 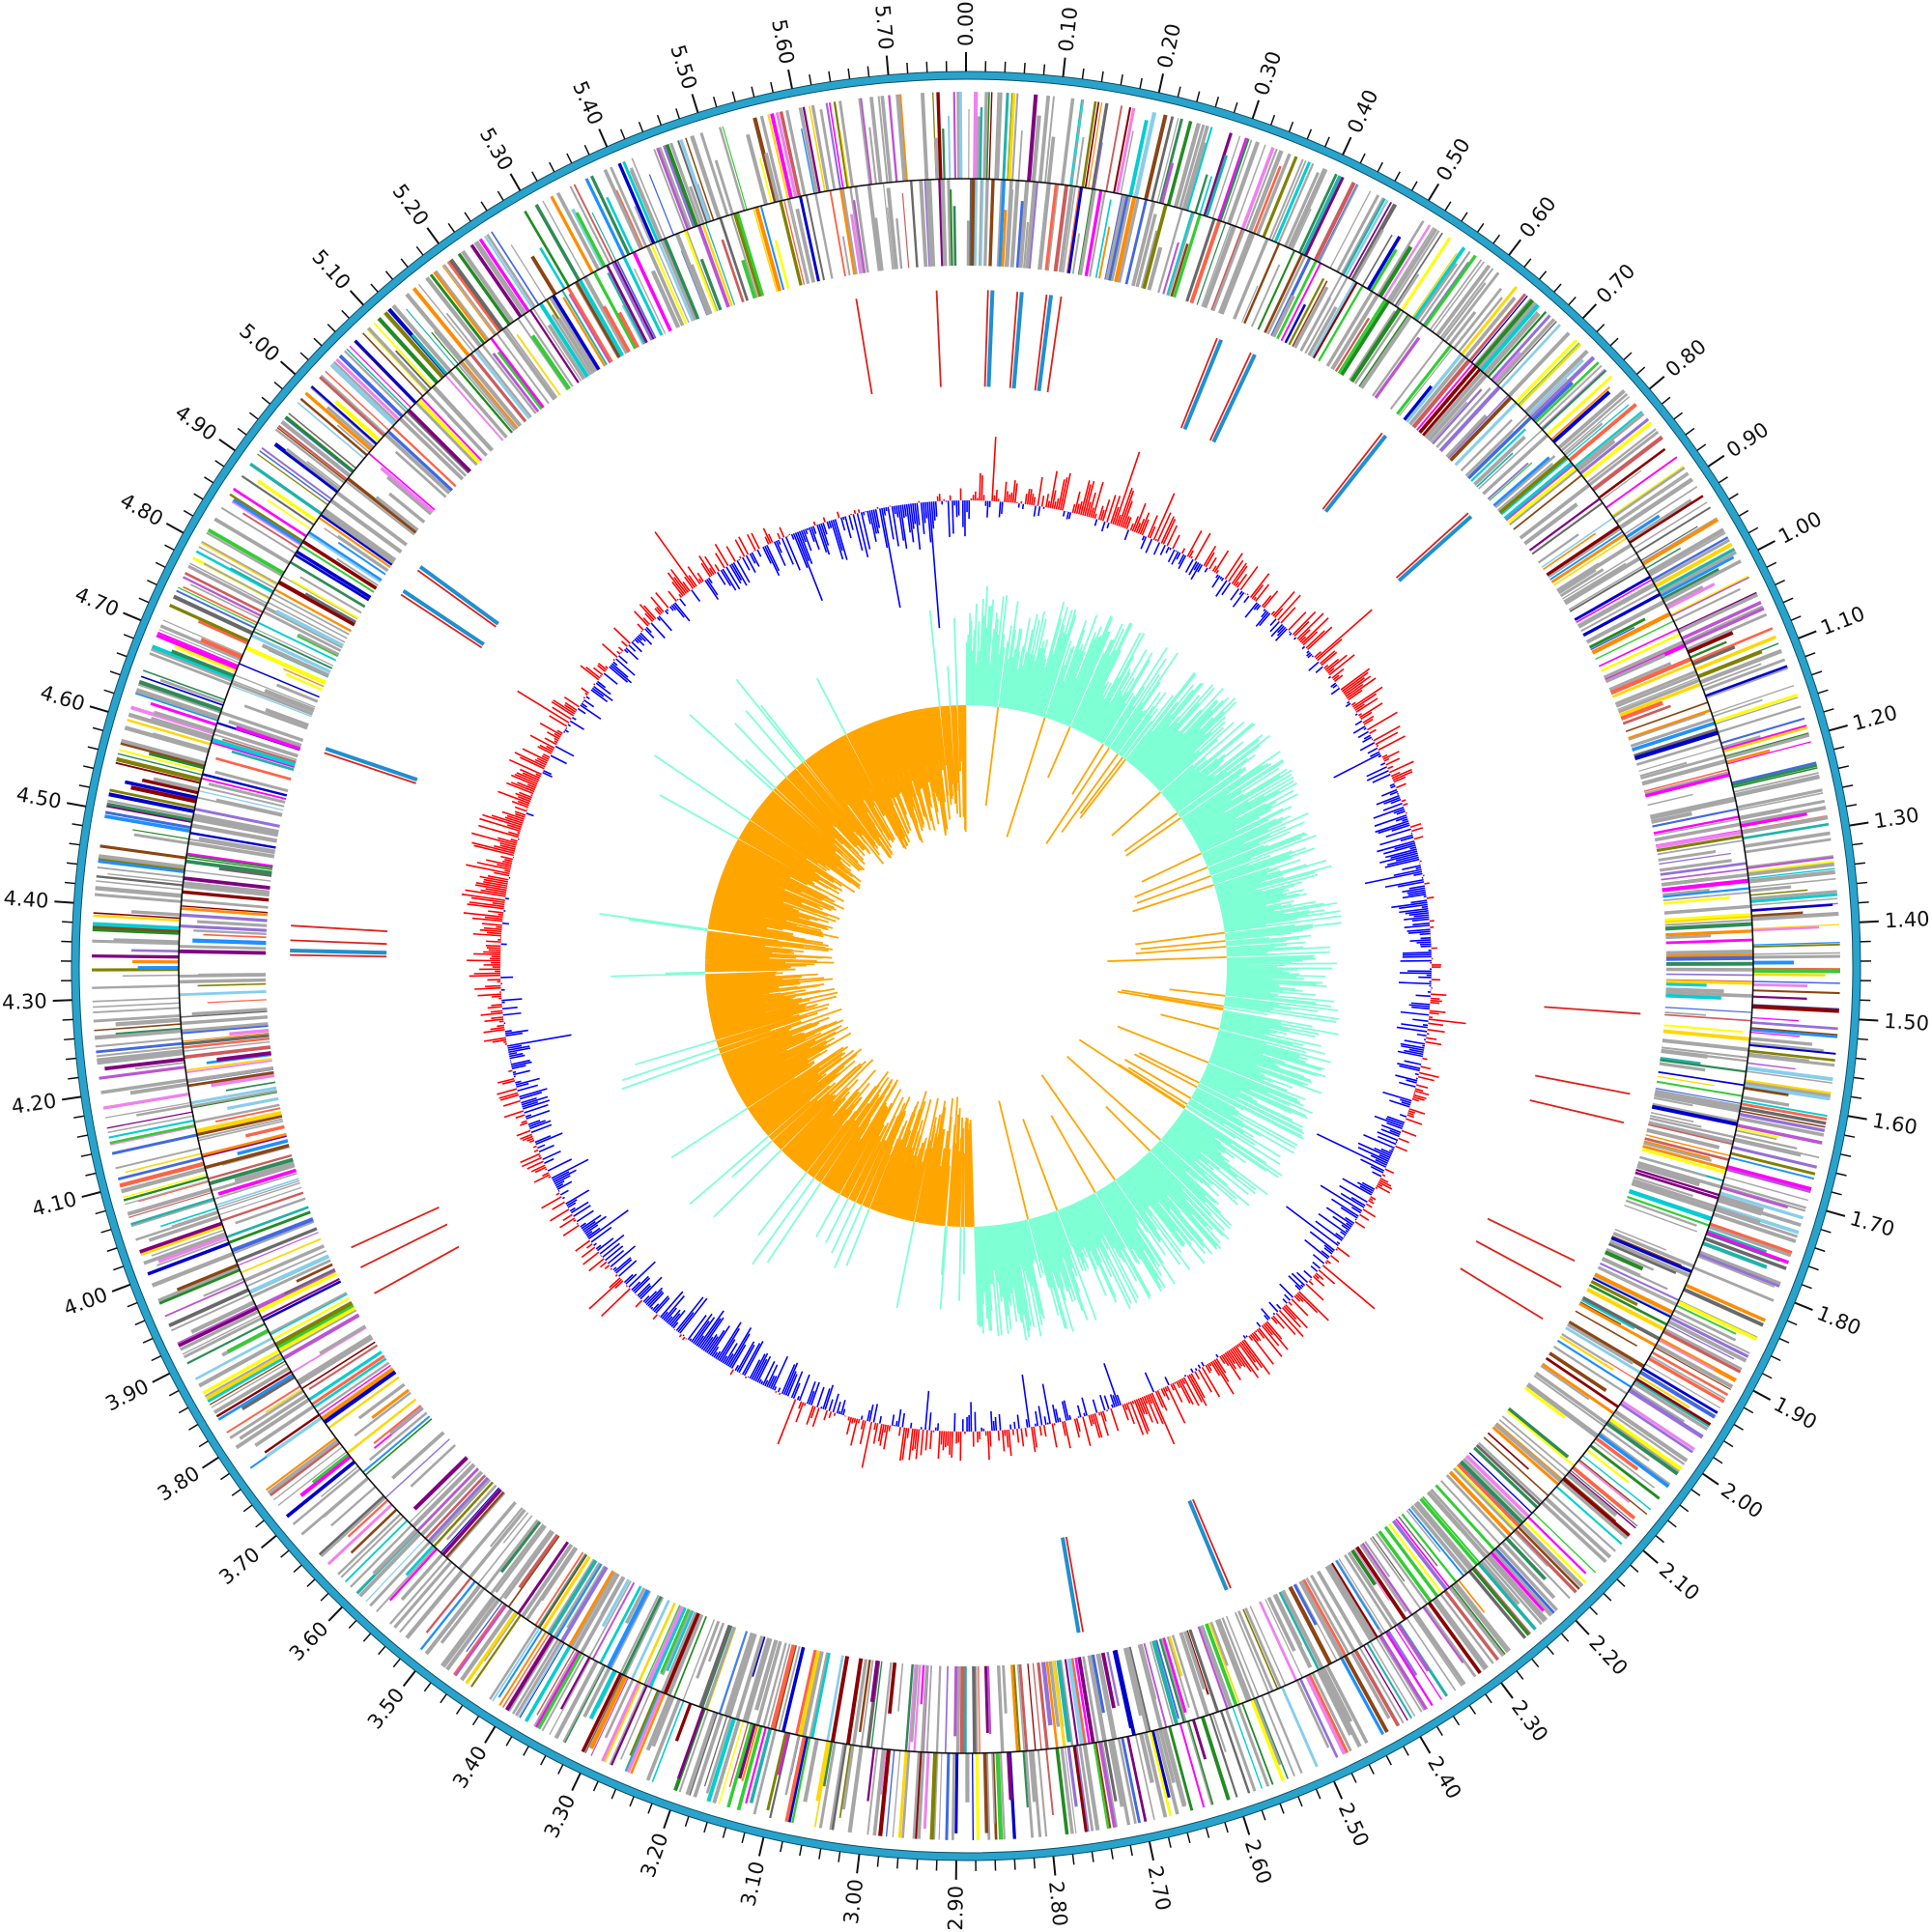 What do you see at coordinates (339, 928) in the screenshot?
I see `ncrna-feature` at bounding box center [339, 928].